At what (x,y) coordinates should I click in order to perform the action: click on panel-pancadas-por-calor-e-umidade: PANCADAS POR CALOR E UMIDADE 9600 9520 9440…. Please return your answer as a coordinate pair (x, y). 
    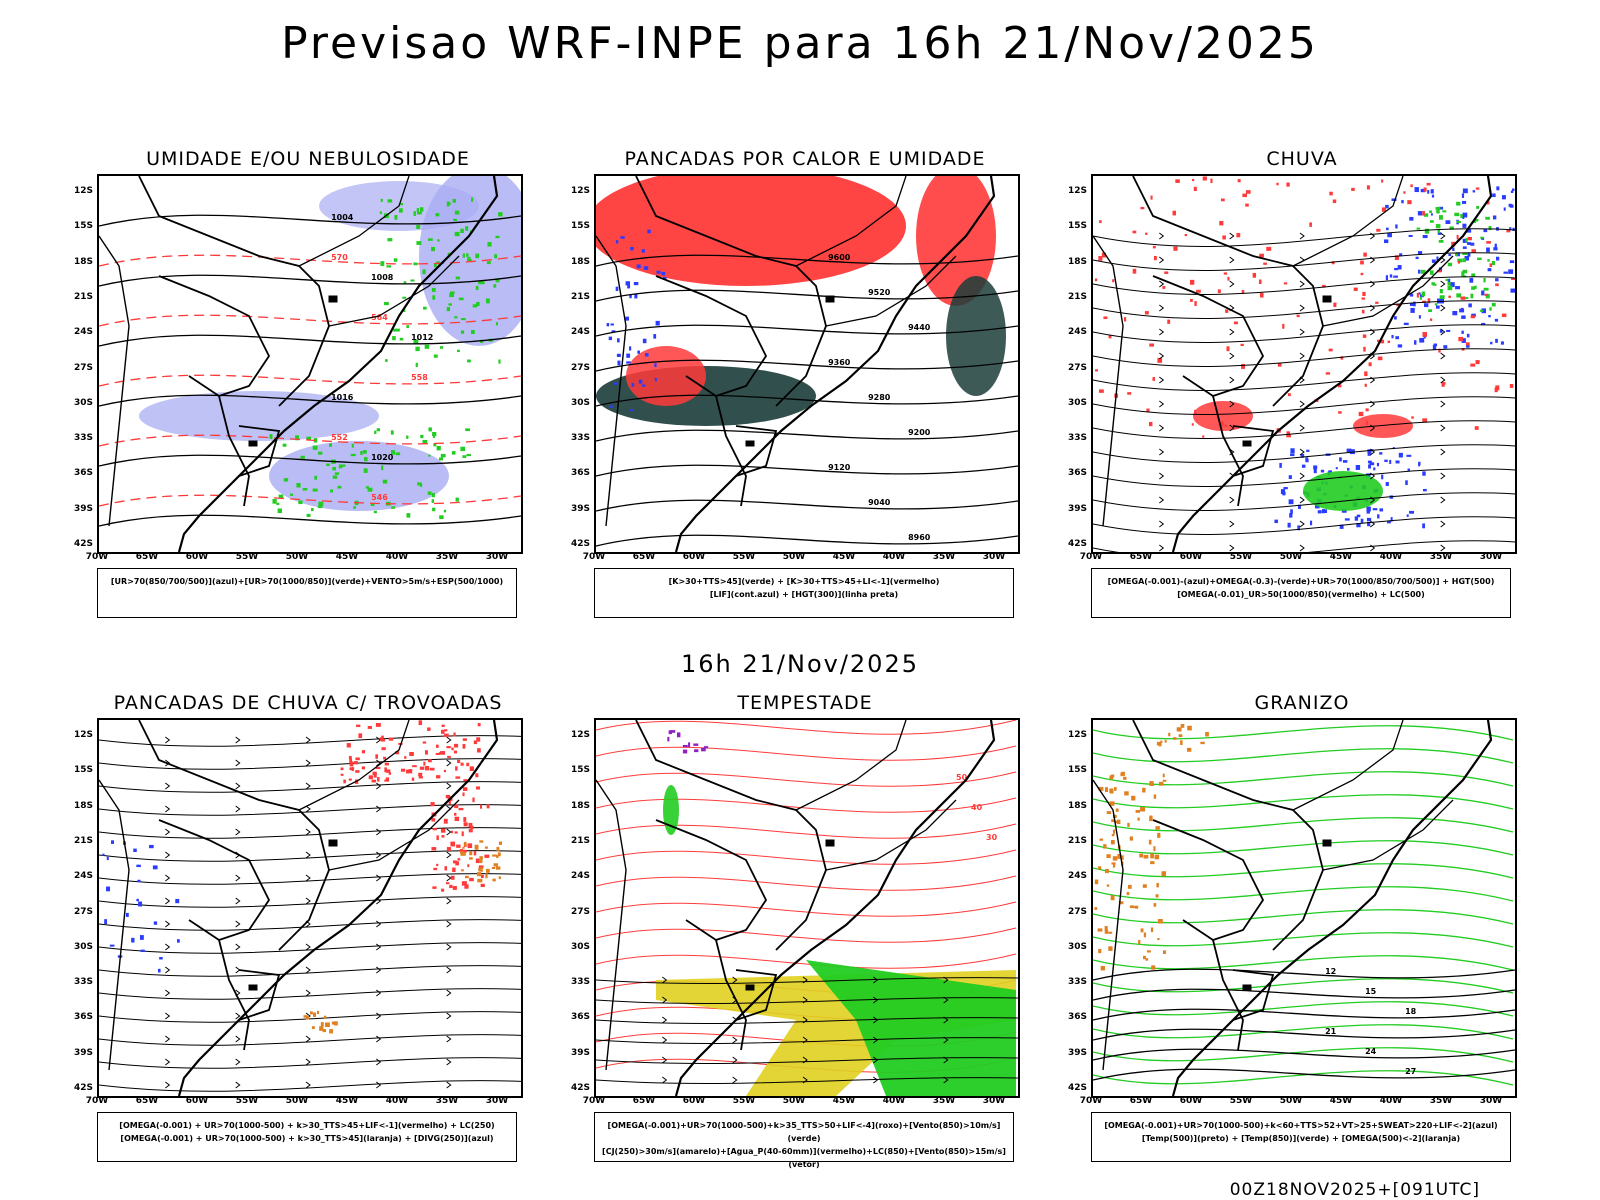
    Looking at the image, I should click on (795, 398).